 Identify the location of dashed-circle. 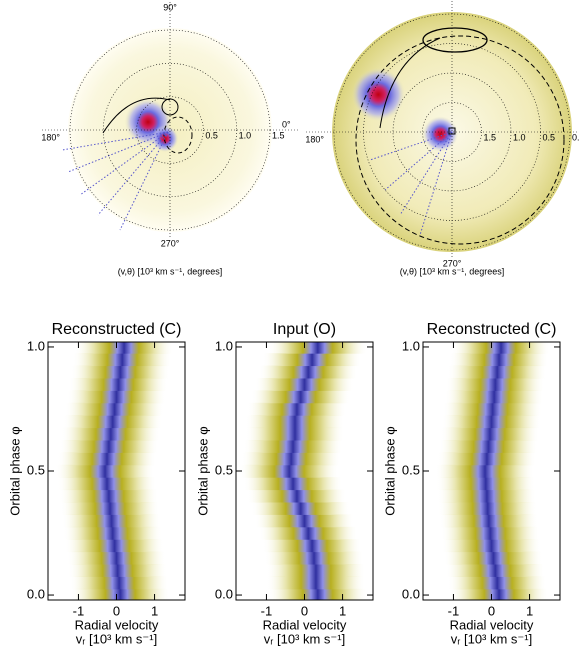
(460, 140).